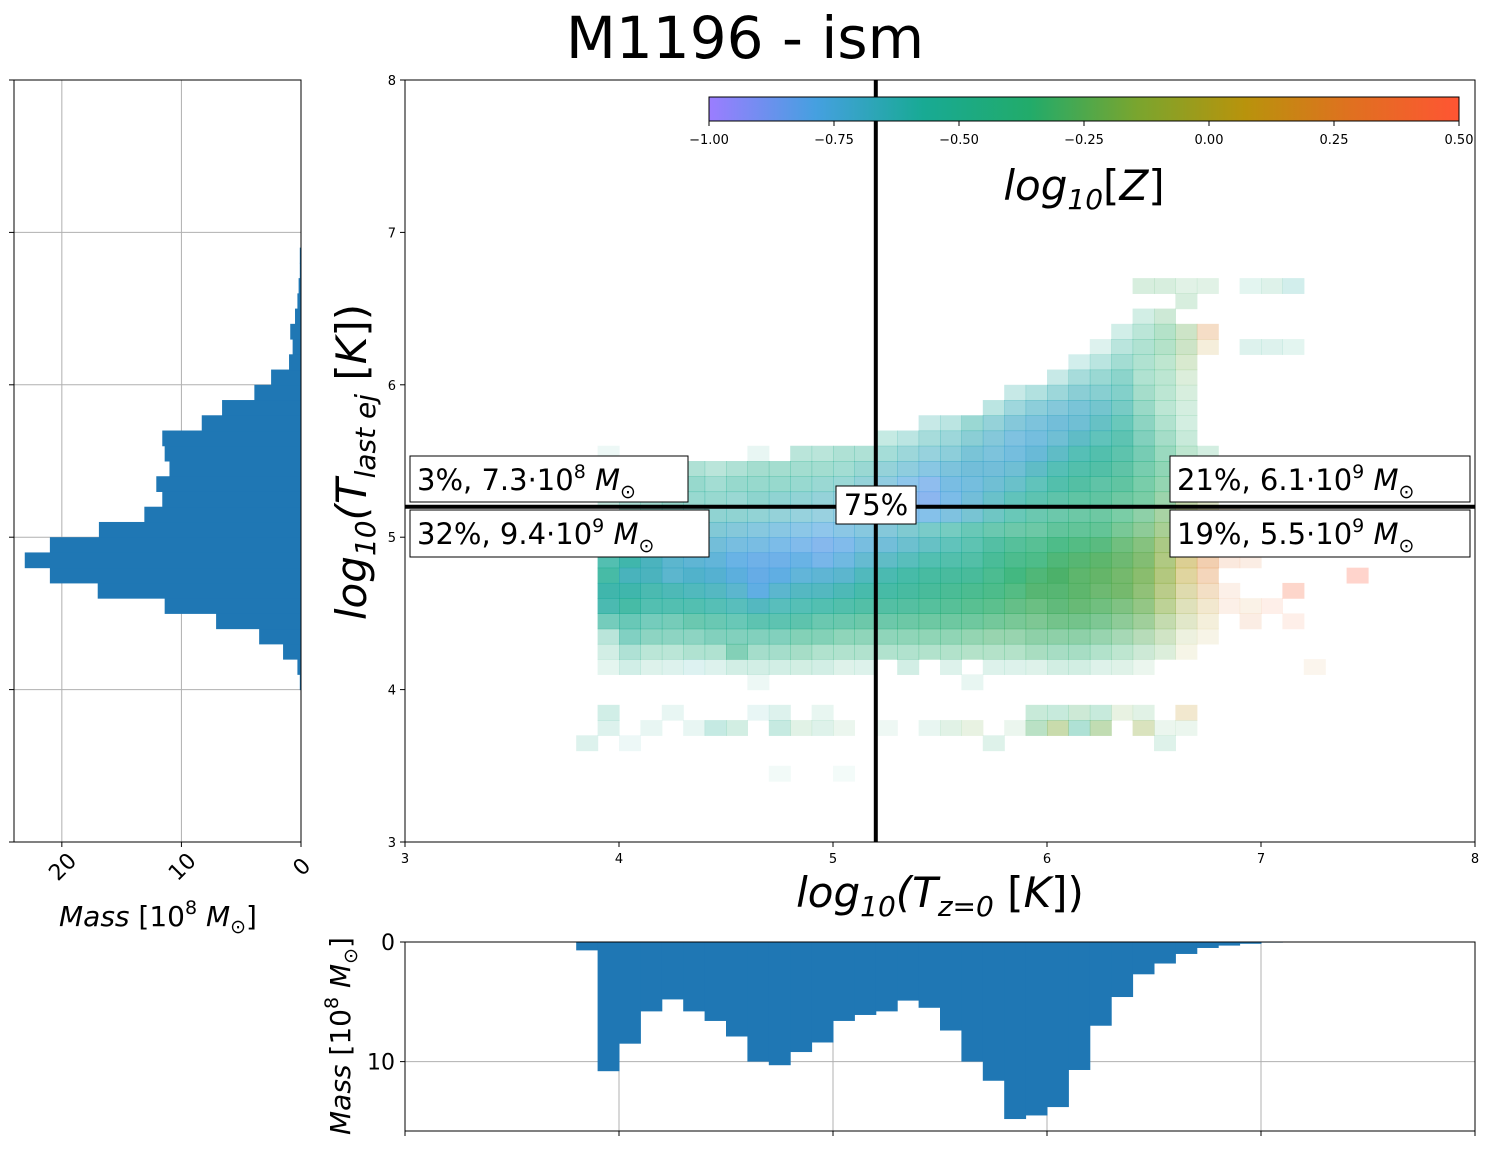  I want to click on annotation-exponent: 9, so click(598, 526).